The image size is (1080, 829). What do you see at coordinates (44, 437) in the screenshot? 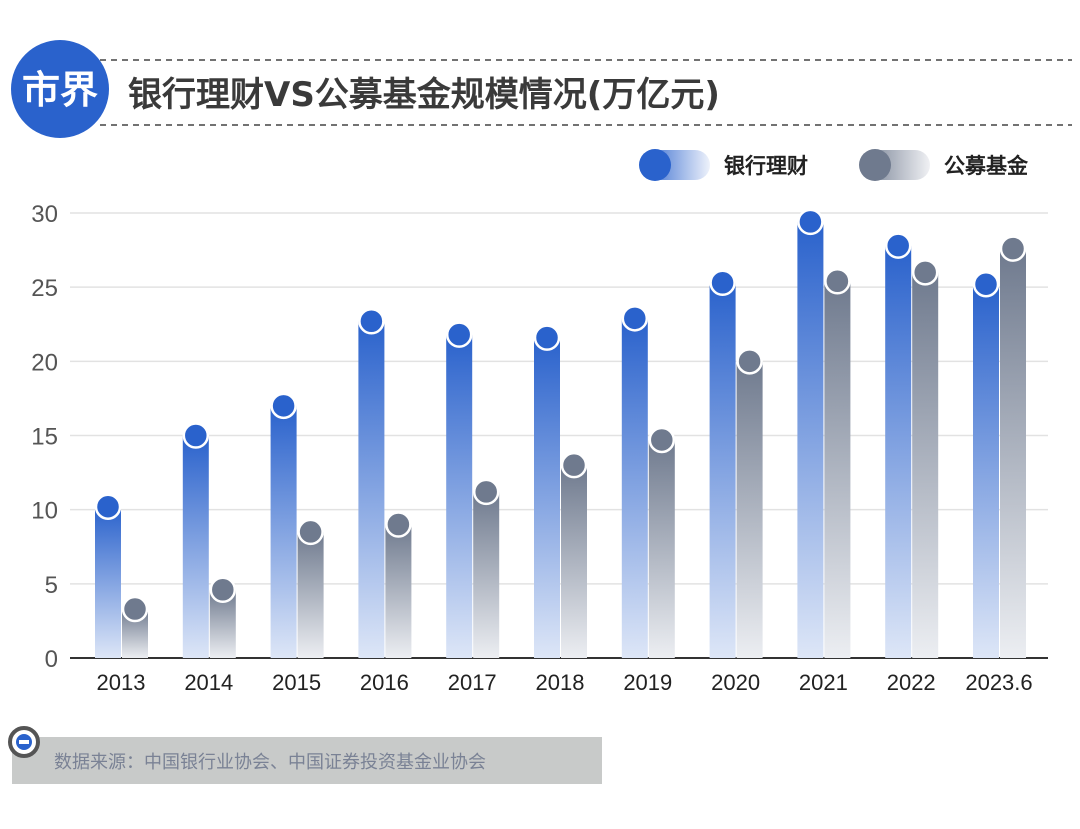
I see `y-tick-label: 15` at bounding box center [44, 437].